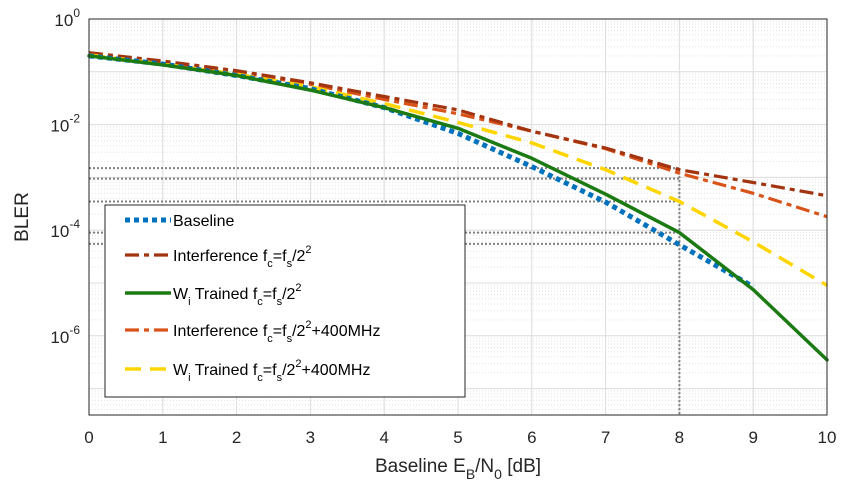  Describe the element at coordinates (236, 437) in the screenshot. I see `x-tick-label: 2` at that location.